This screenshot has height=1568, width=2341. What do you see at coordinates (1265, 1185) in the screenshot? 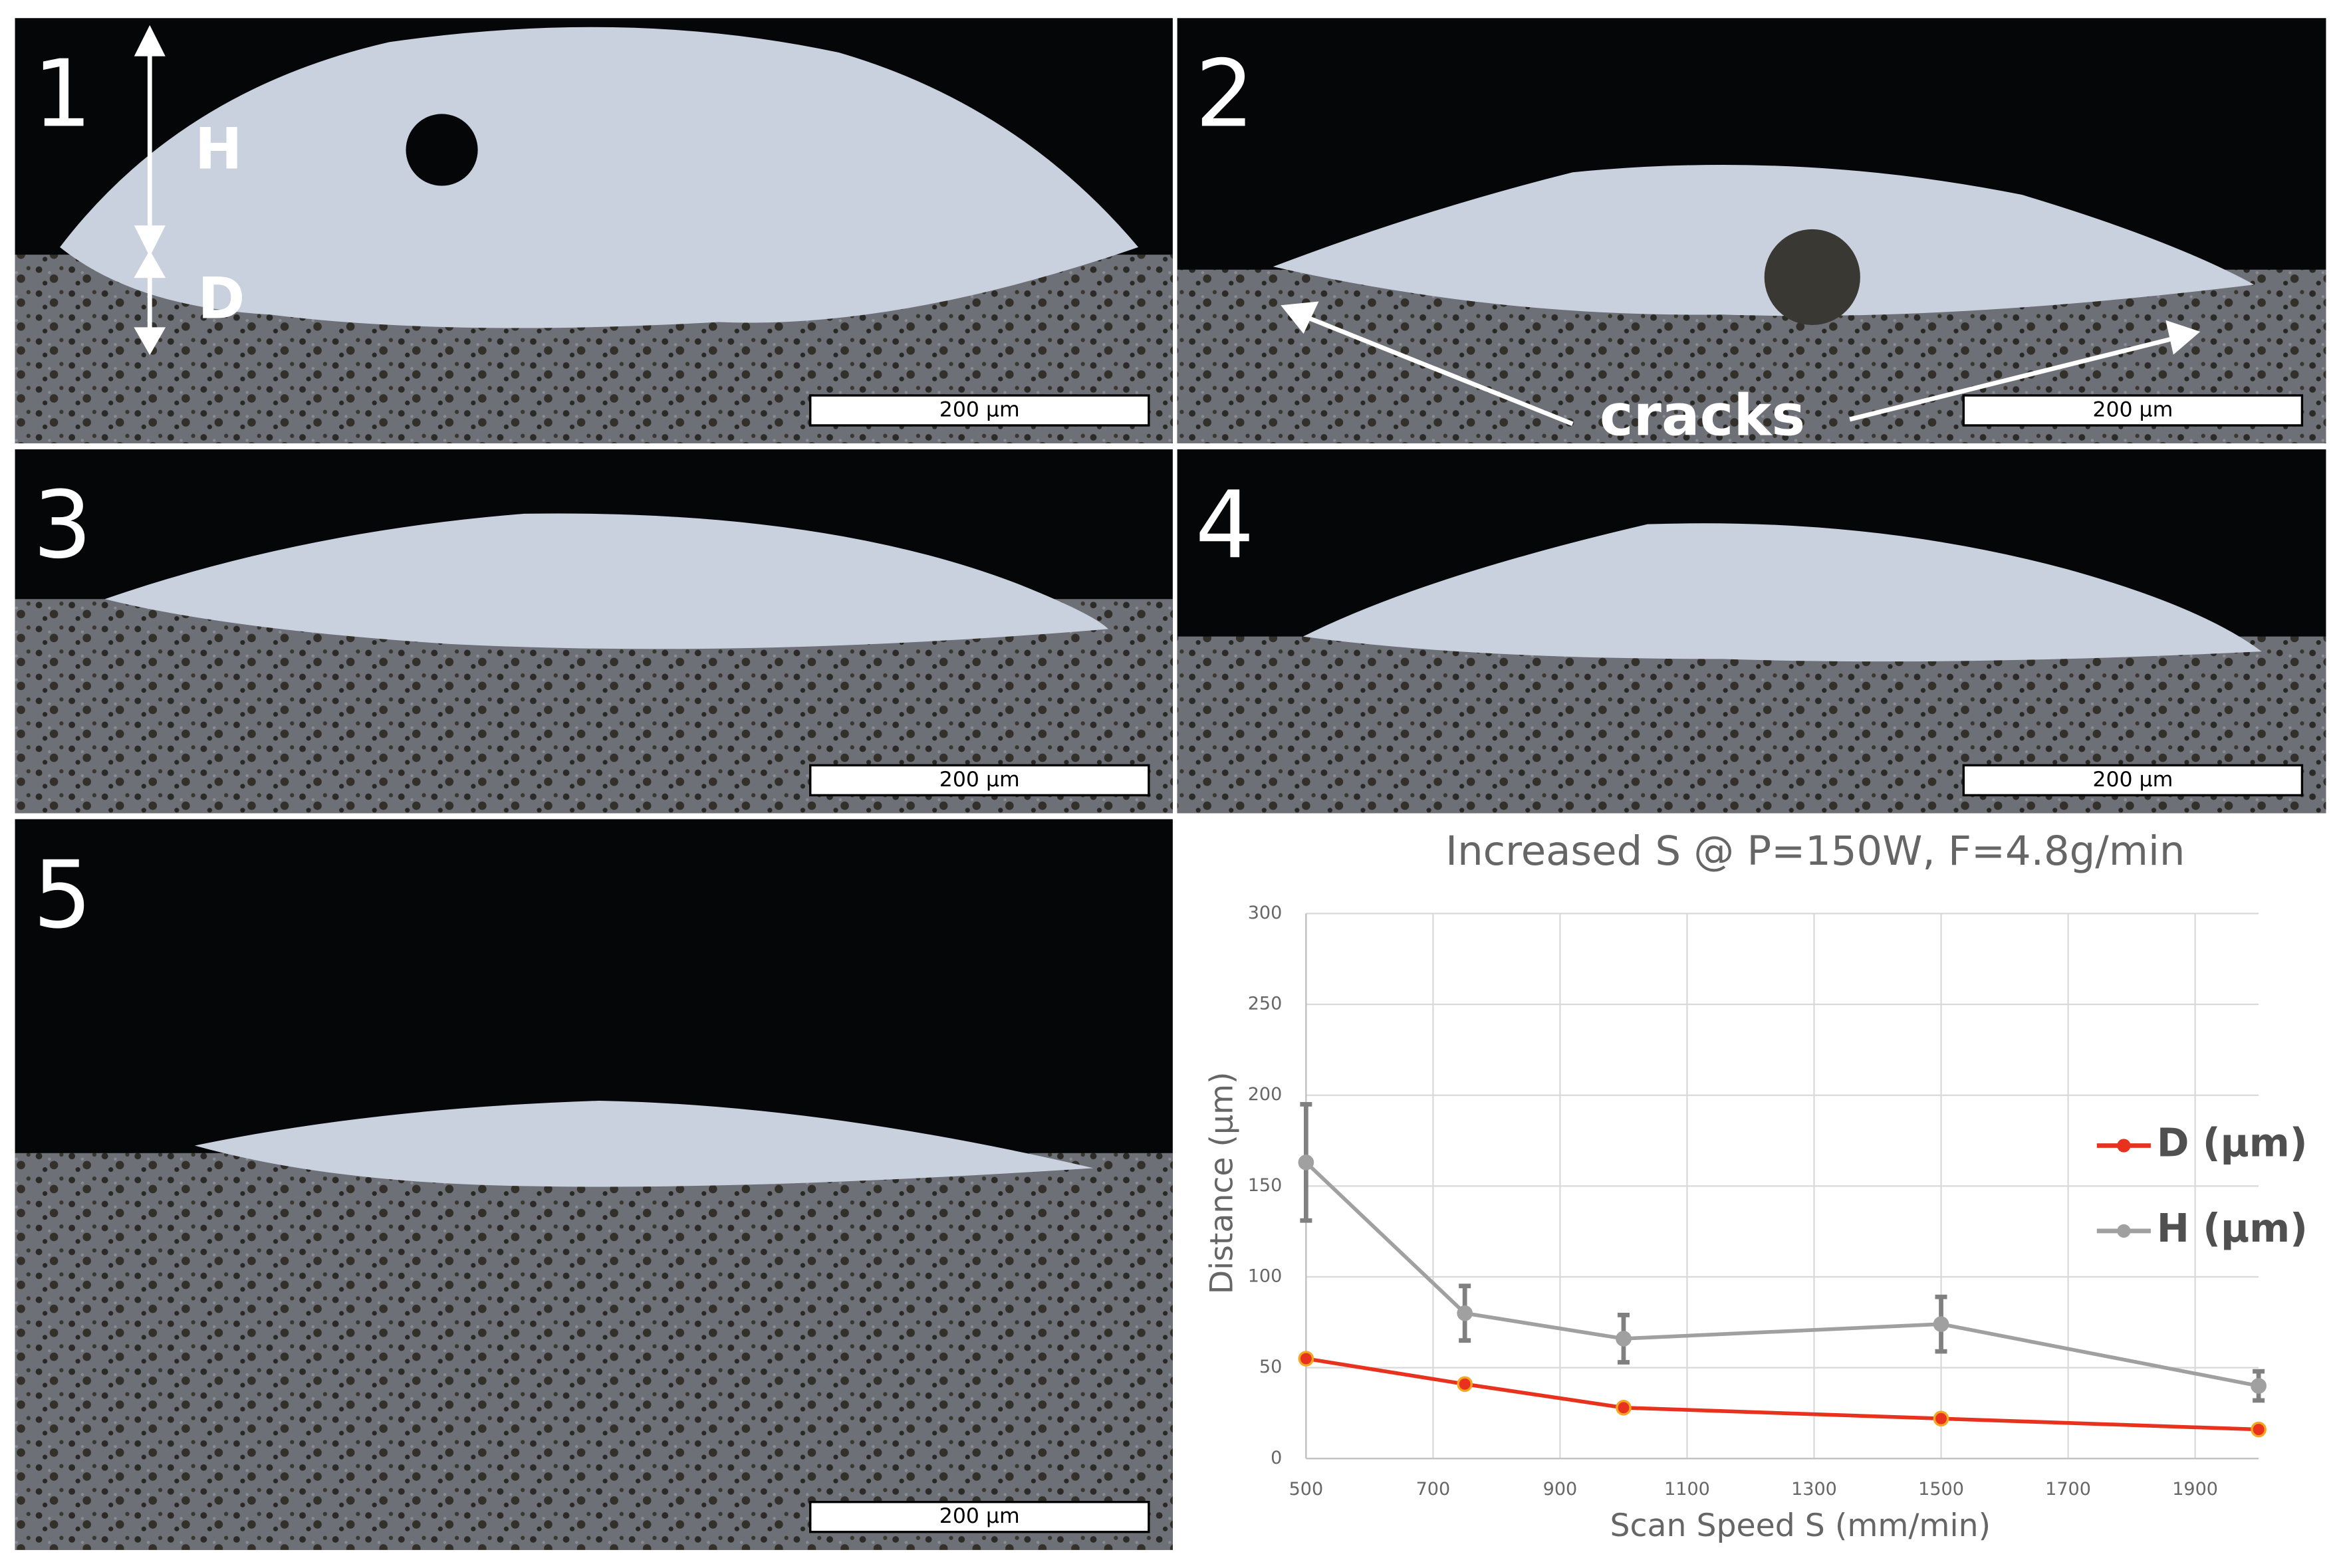
I see `y-tick-label: 150` at bounding box center [1265, 1185].